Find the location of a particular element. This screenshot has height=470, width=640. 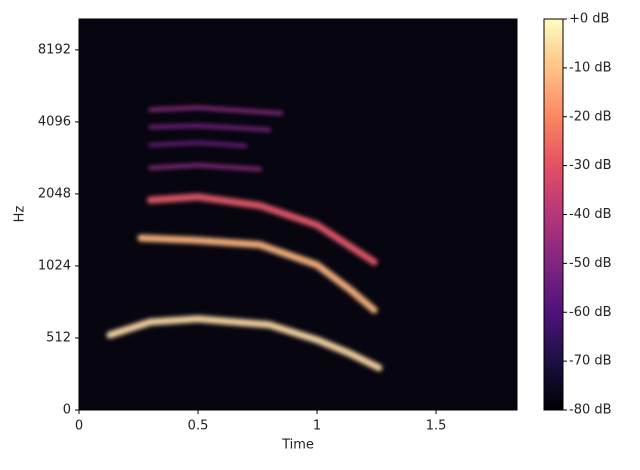

x-tick-label: 1 is located at coordinates (317, 426).